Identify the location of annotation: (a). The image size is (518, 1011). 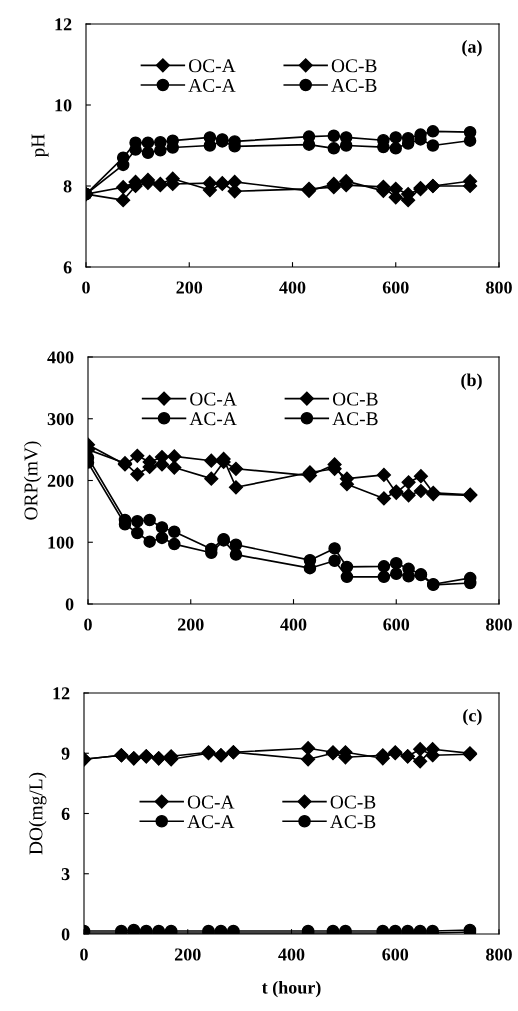
(472, 48).